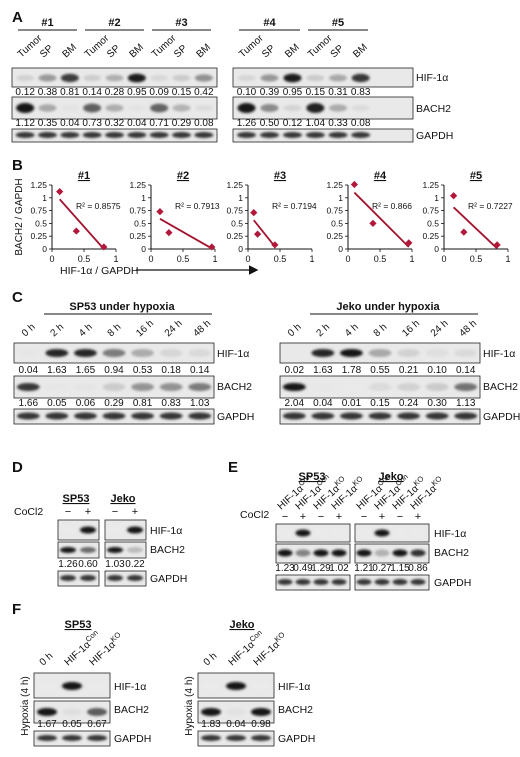  What do you see at coordinates (16, 609) in the screenshot?
I see `panel-label-f: F` at bounding box center [16, 609].